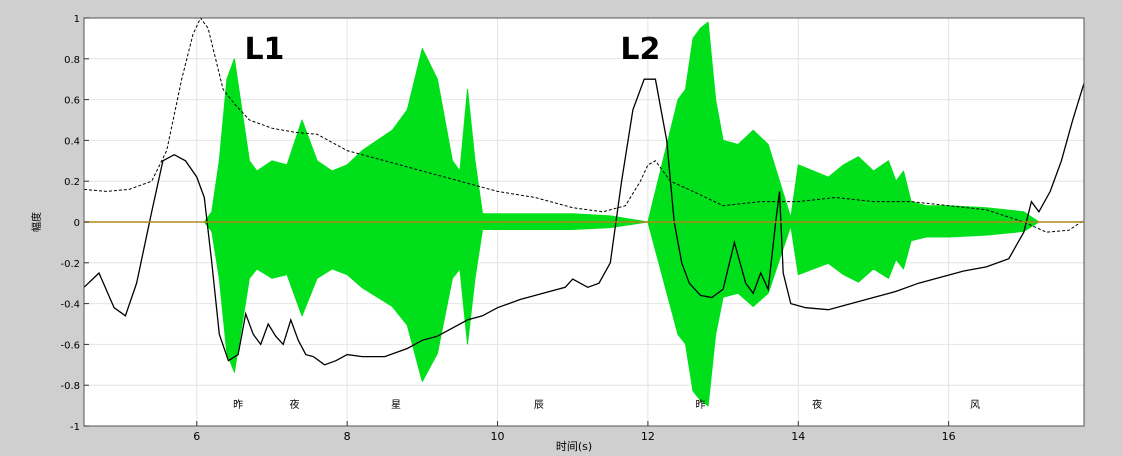 This screenshot has width=1122, height=456. Describe the element at coordinates (949, 436) in the screenshot. I see `x-tick-label: 16` at that location.